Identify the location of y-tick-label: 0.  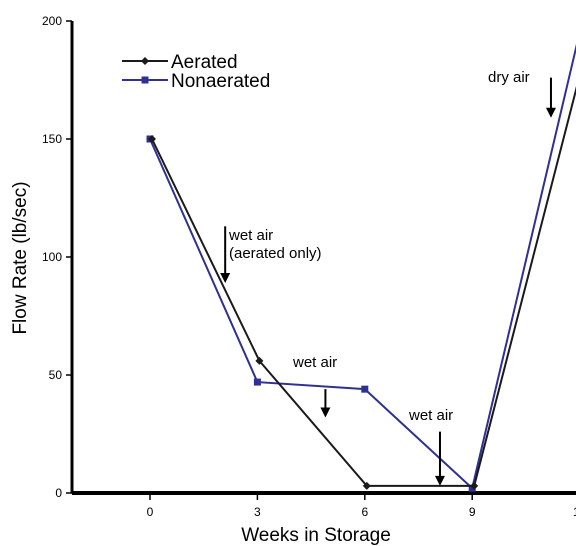
(58, 493).